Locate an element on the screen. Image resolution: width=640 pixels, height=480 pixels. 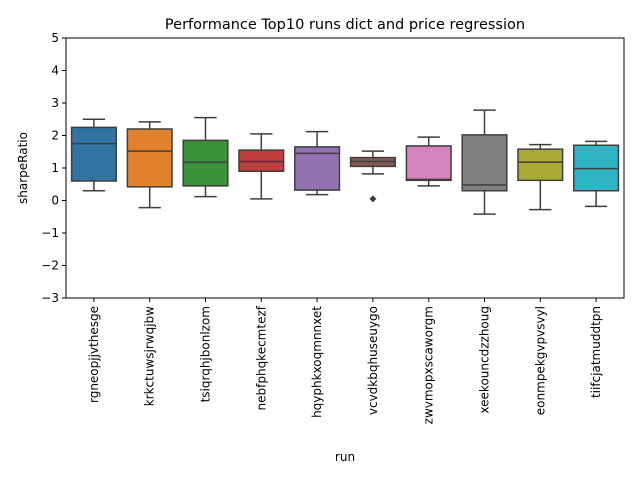
x-tick-label: zwvmopxscaworgm is located at coordinates (429, 365).